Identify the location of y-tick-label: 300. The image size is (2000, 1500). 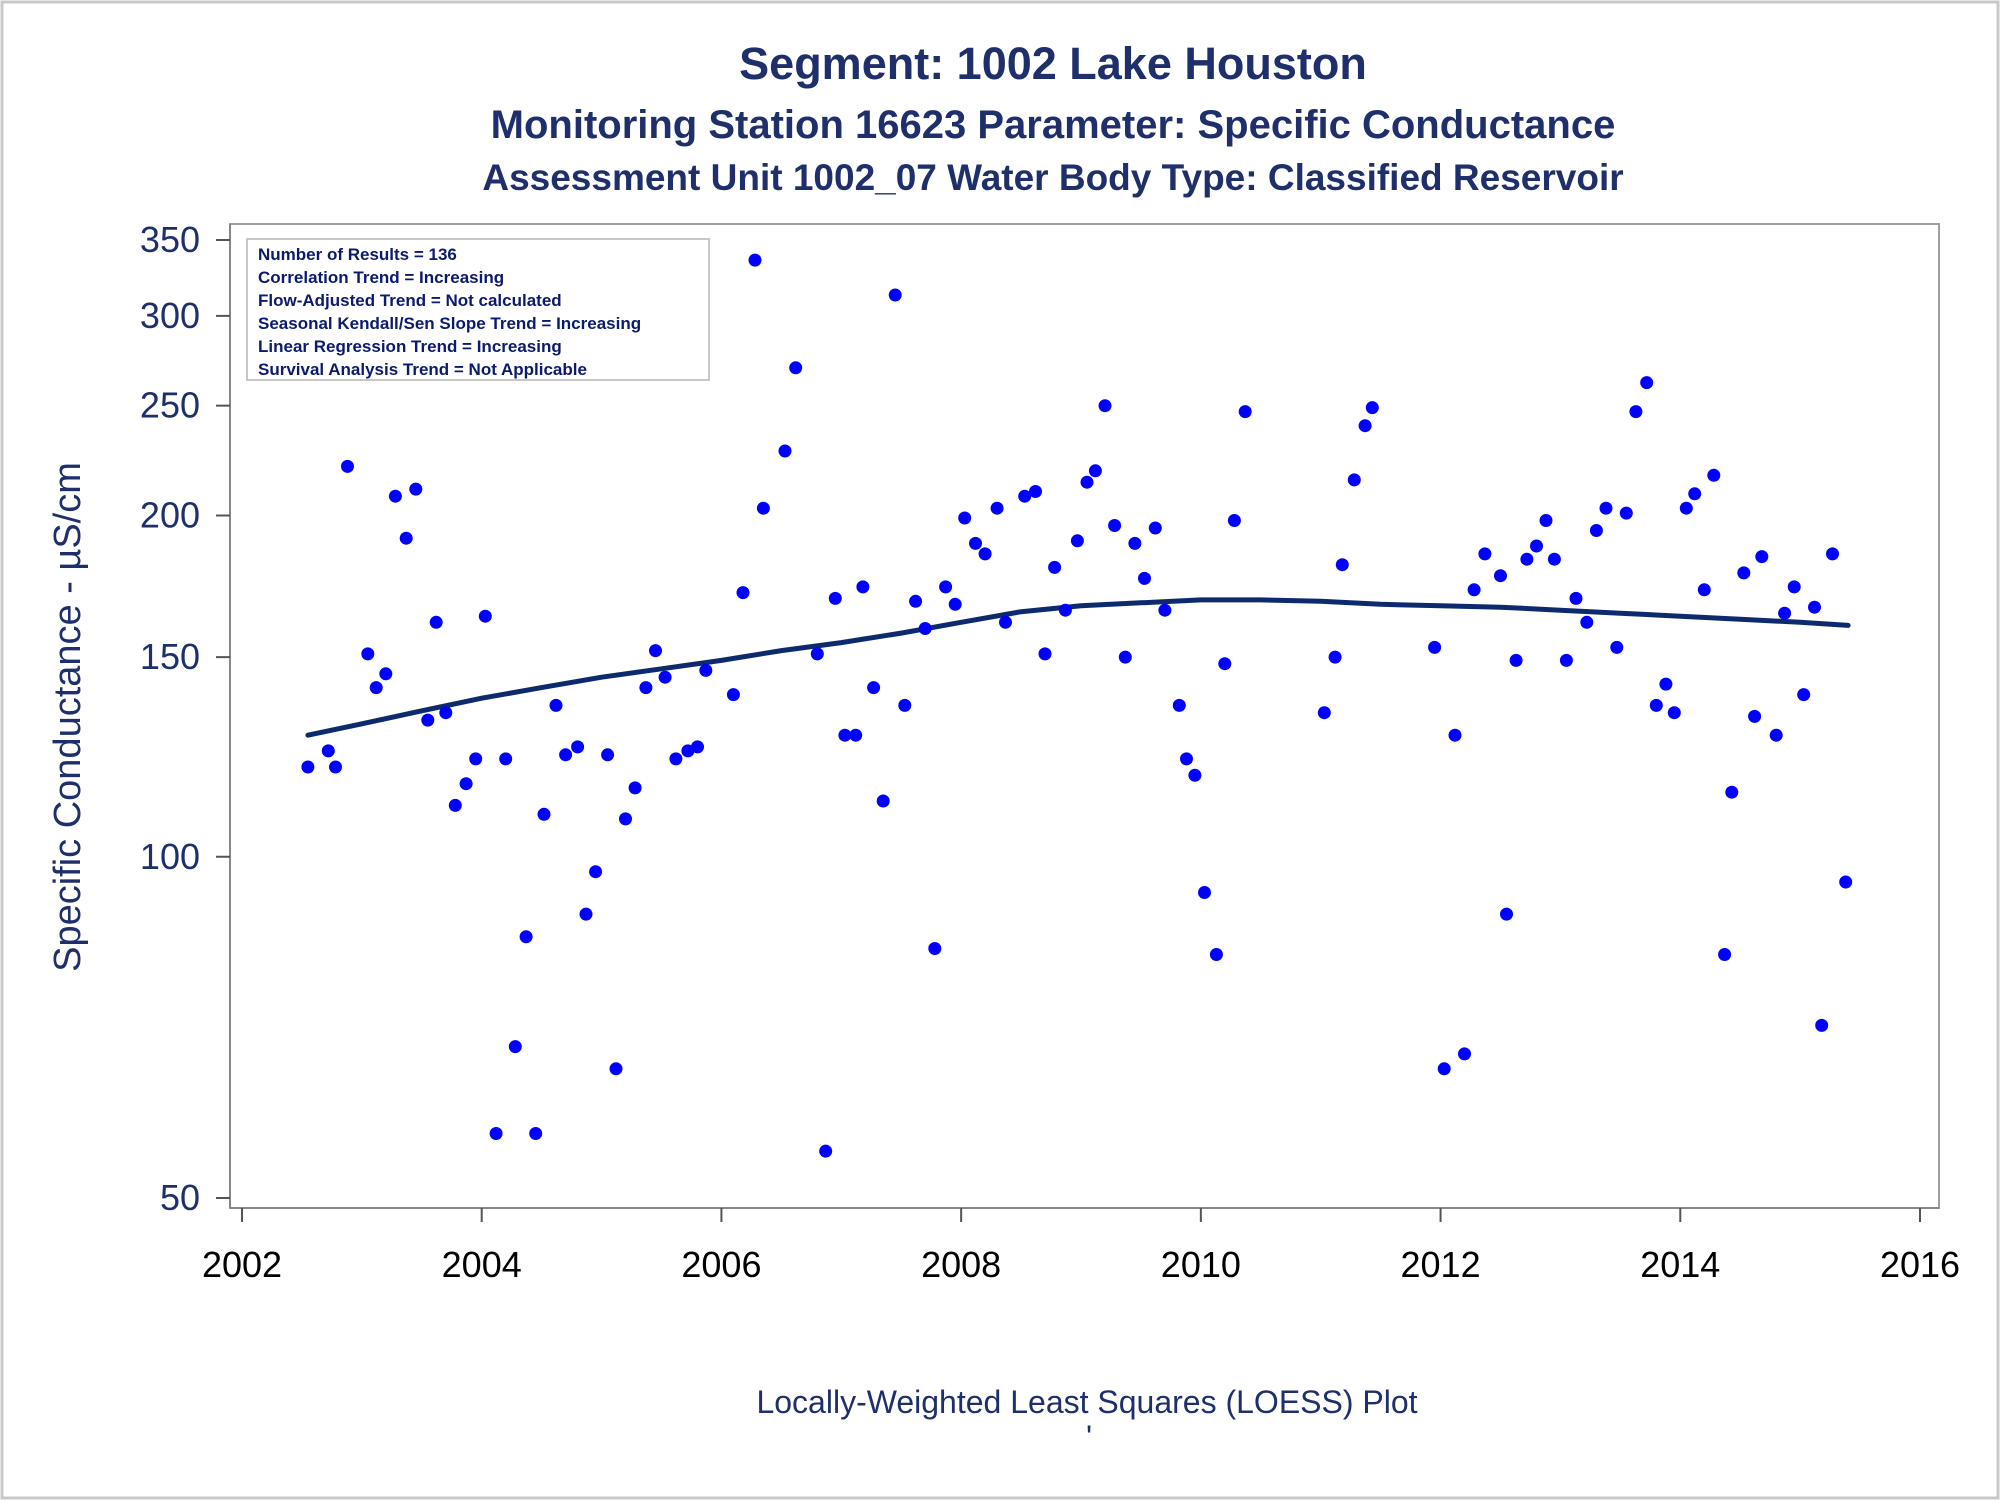
(170, 315).